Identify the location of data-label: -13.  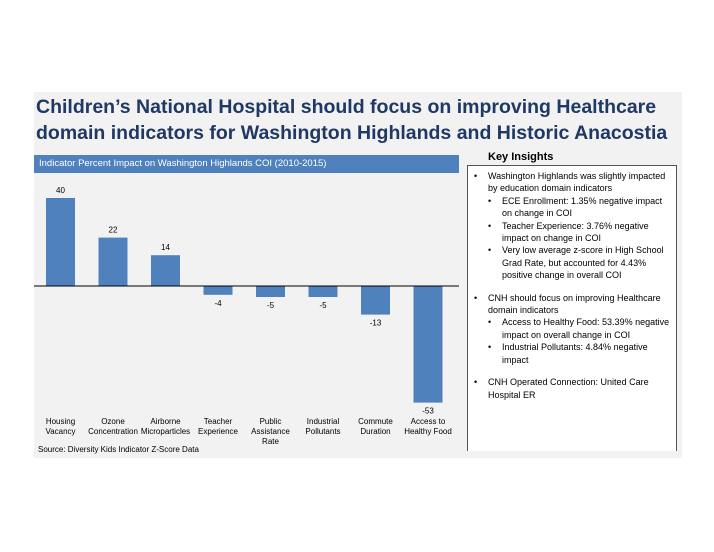
(376, 323).